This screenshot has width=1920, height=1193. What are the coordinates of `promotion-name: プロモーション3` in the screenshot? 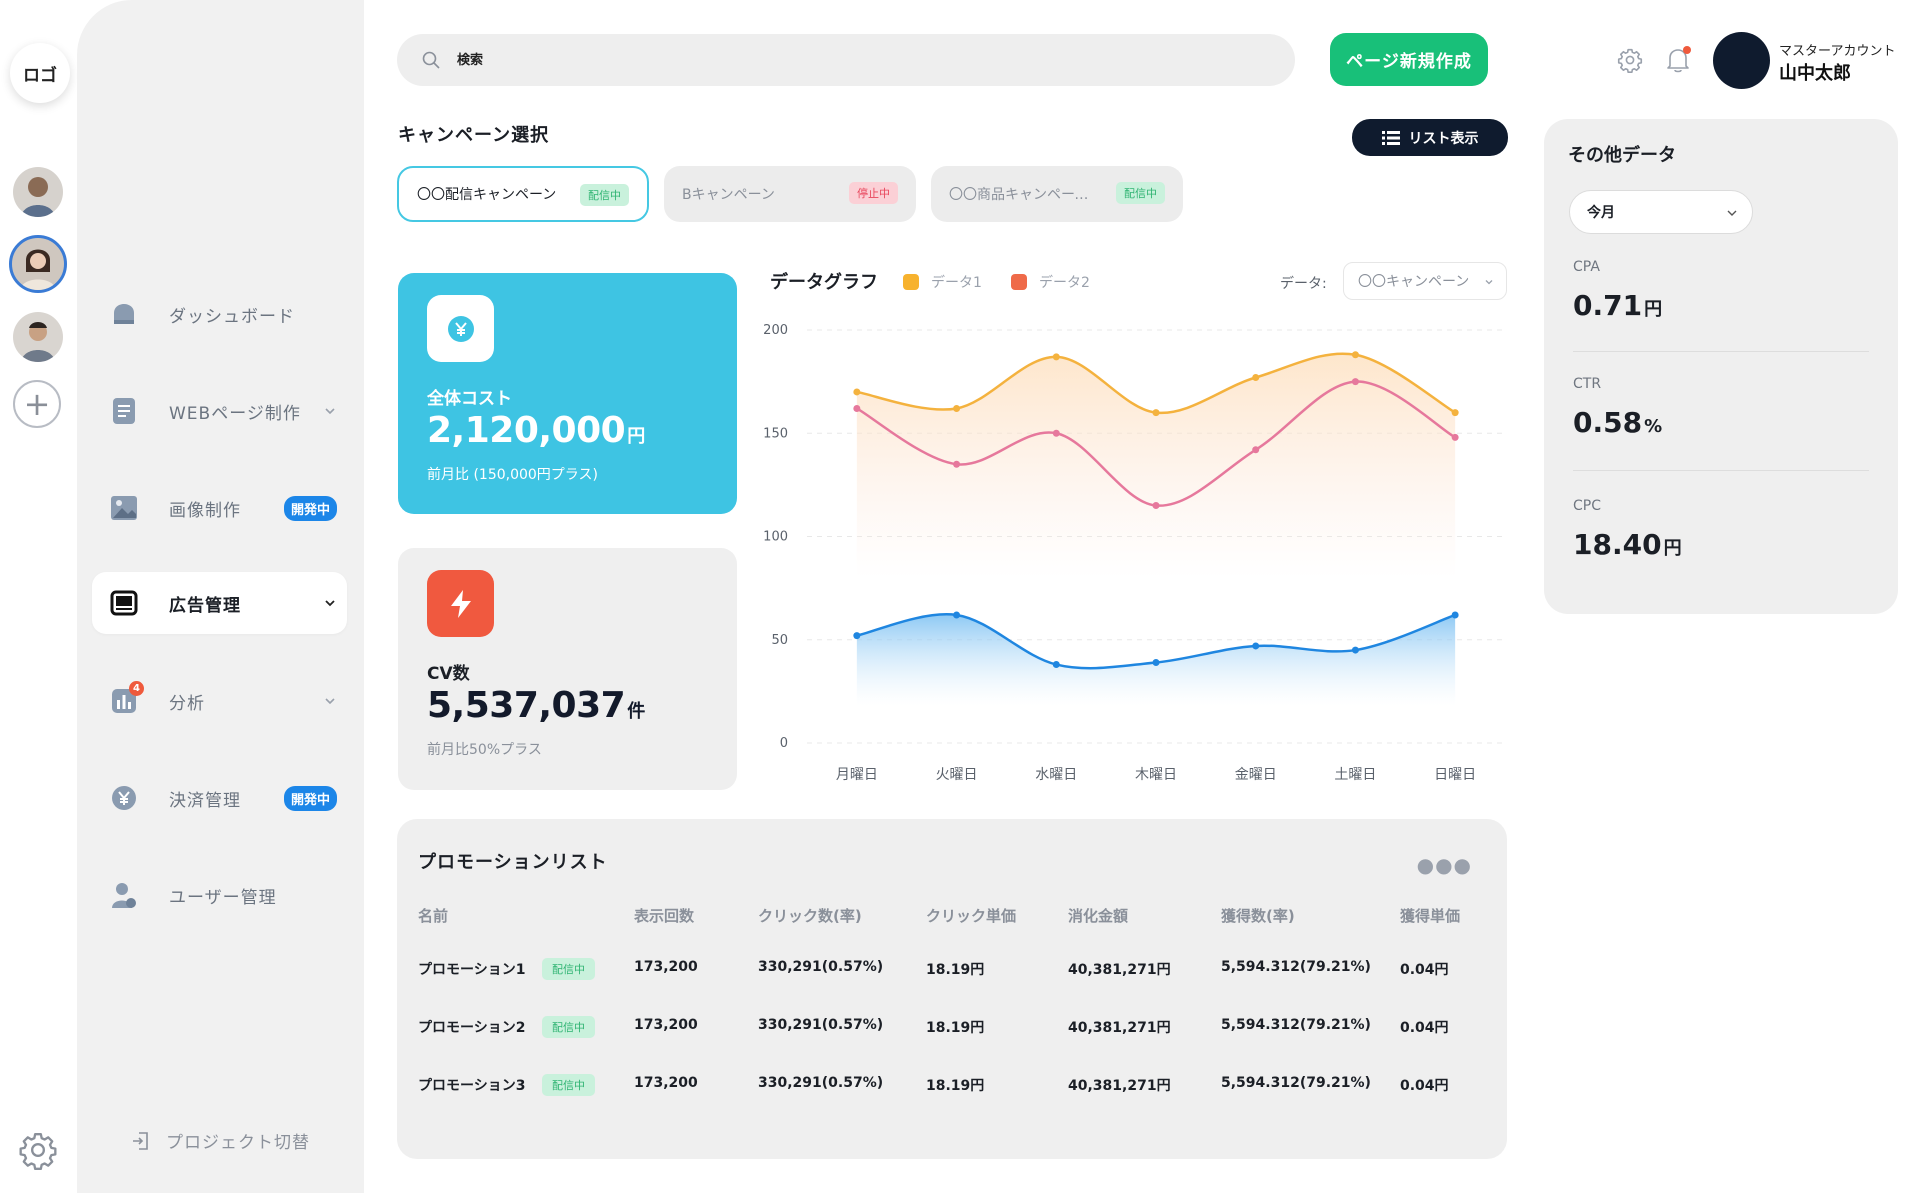 It's located at (472, 1086).